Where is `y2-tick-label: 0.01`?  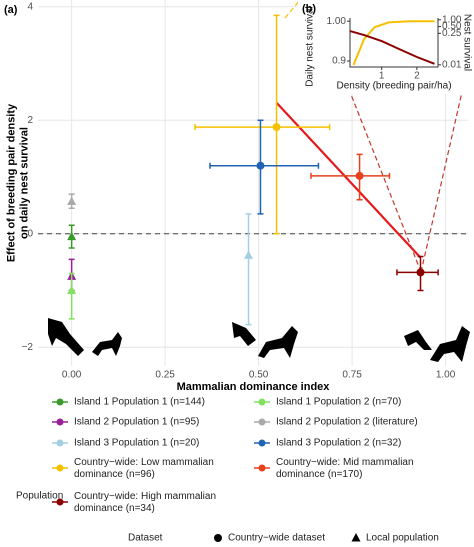
y2-tick-label: 0.01 is located at coordinates (452, 64).